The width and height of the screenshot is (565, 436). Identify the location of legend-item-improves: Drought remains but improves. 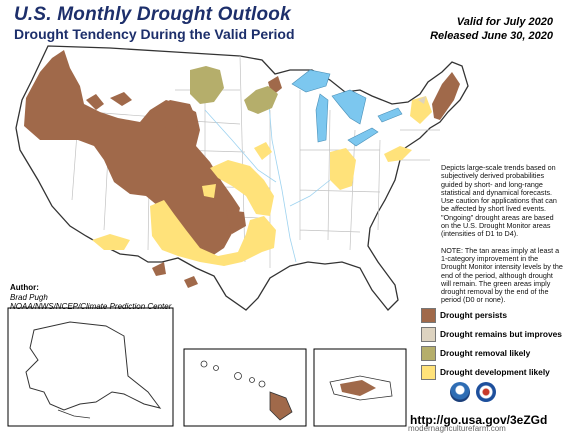
(493, 334).